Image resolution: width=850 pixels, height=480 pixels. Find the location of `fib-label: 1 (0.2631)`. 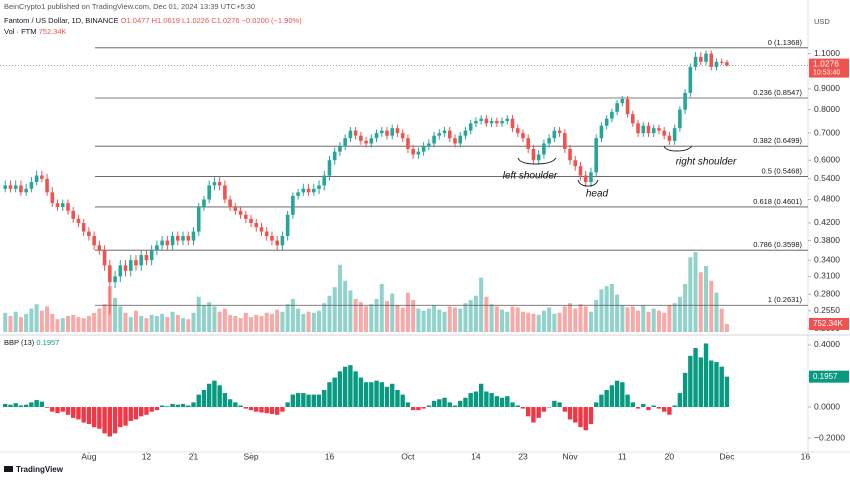

fib-label: 1 (0.2631) is located at coordinates (785, 299).